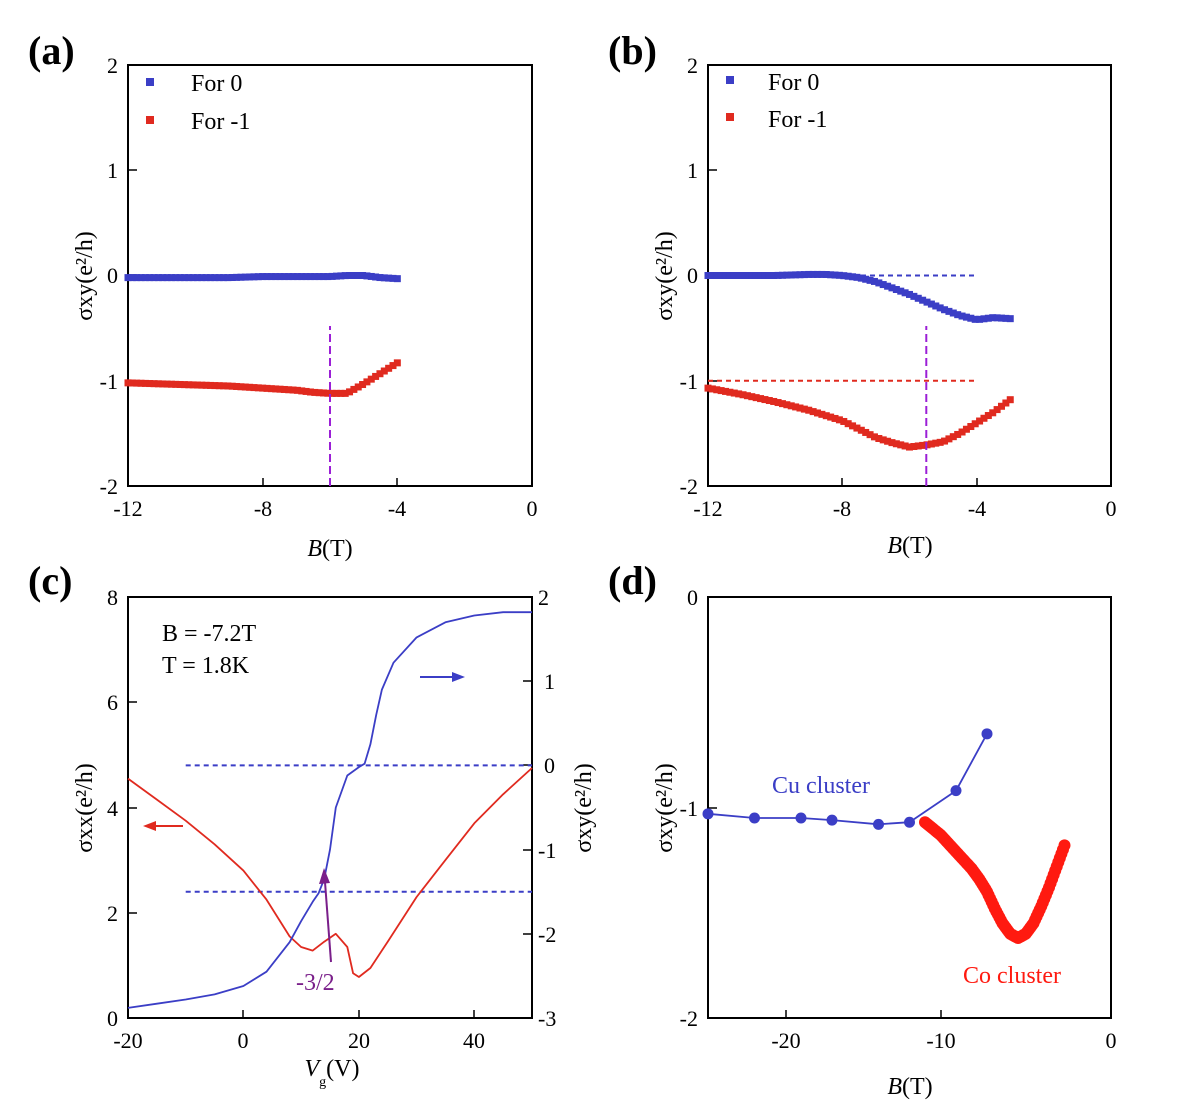 The width and height of the screenshot is (1196, 1119). I want to click on y-axis-title-c-right: σxy(e²/h), so click(584, 807).